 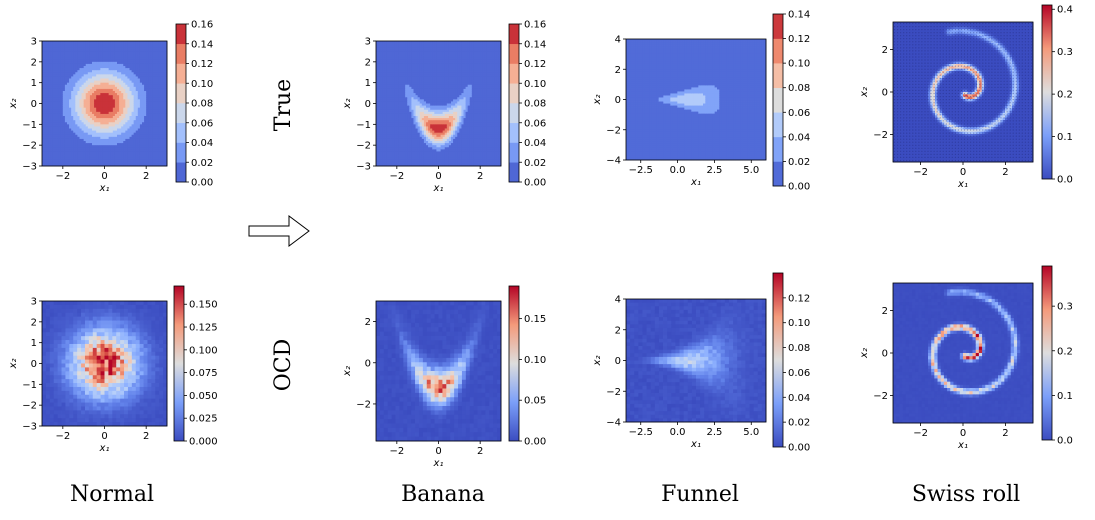 What do you see at coordinates (535, 442) in the screenshot?
I see `colorbar-tick-label: 0.00` at bounding box center [535, 442].